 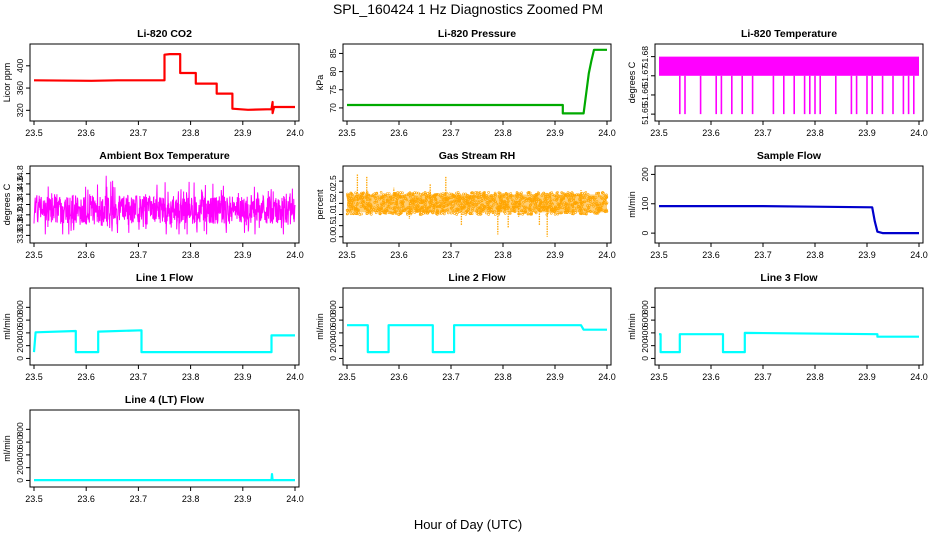 What do you see at coordinates (333, 237) in the screenshot?
I see `y-tick-label: 0.0` at bounding box center [333, 237].